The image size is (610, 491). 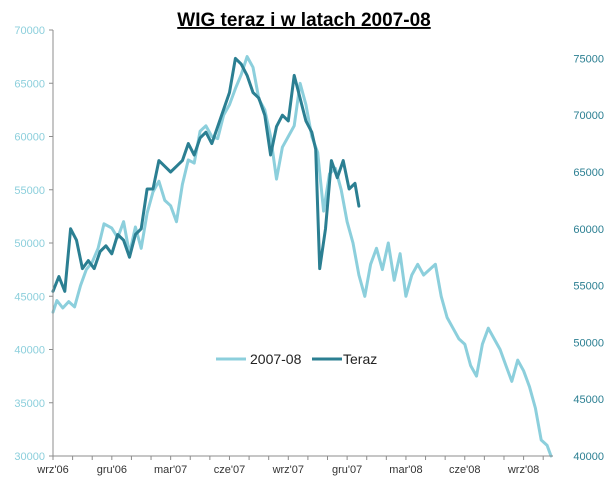 I want to click on left-tick-label: 30000, so click(x=29, y=457).